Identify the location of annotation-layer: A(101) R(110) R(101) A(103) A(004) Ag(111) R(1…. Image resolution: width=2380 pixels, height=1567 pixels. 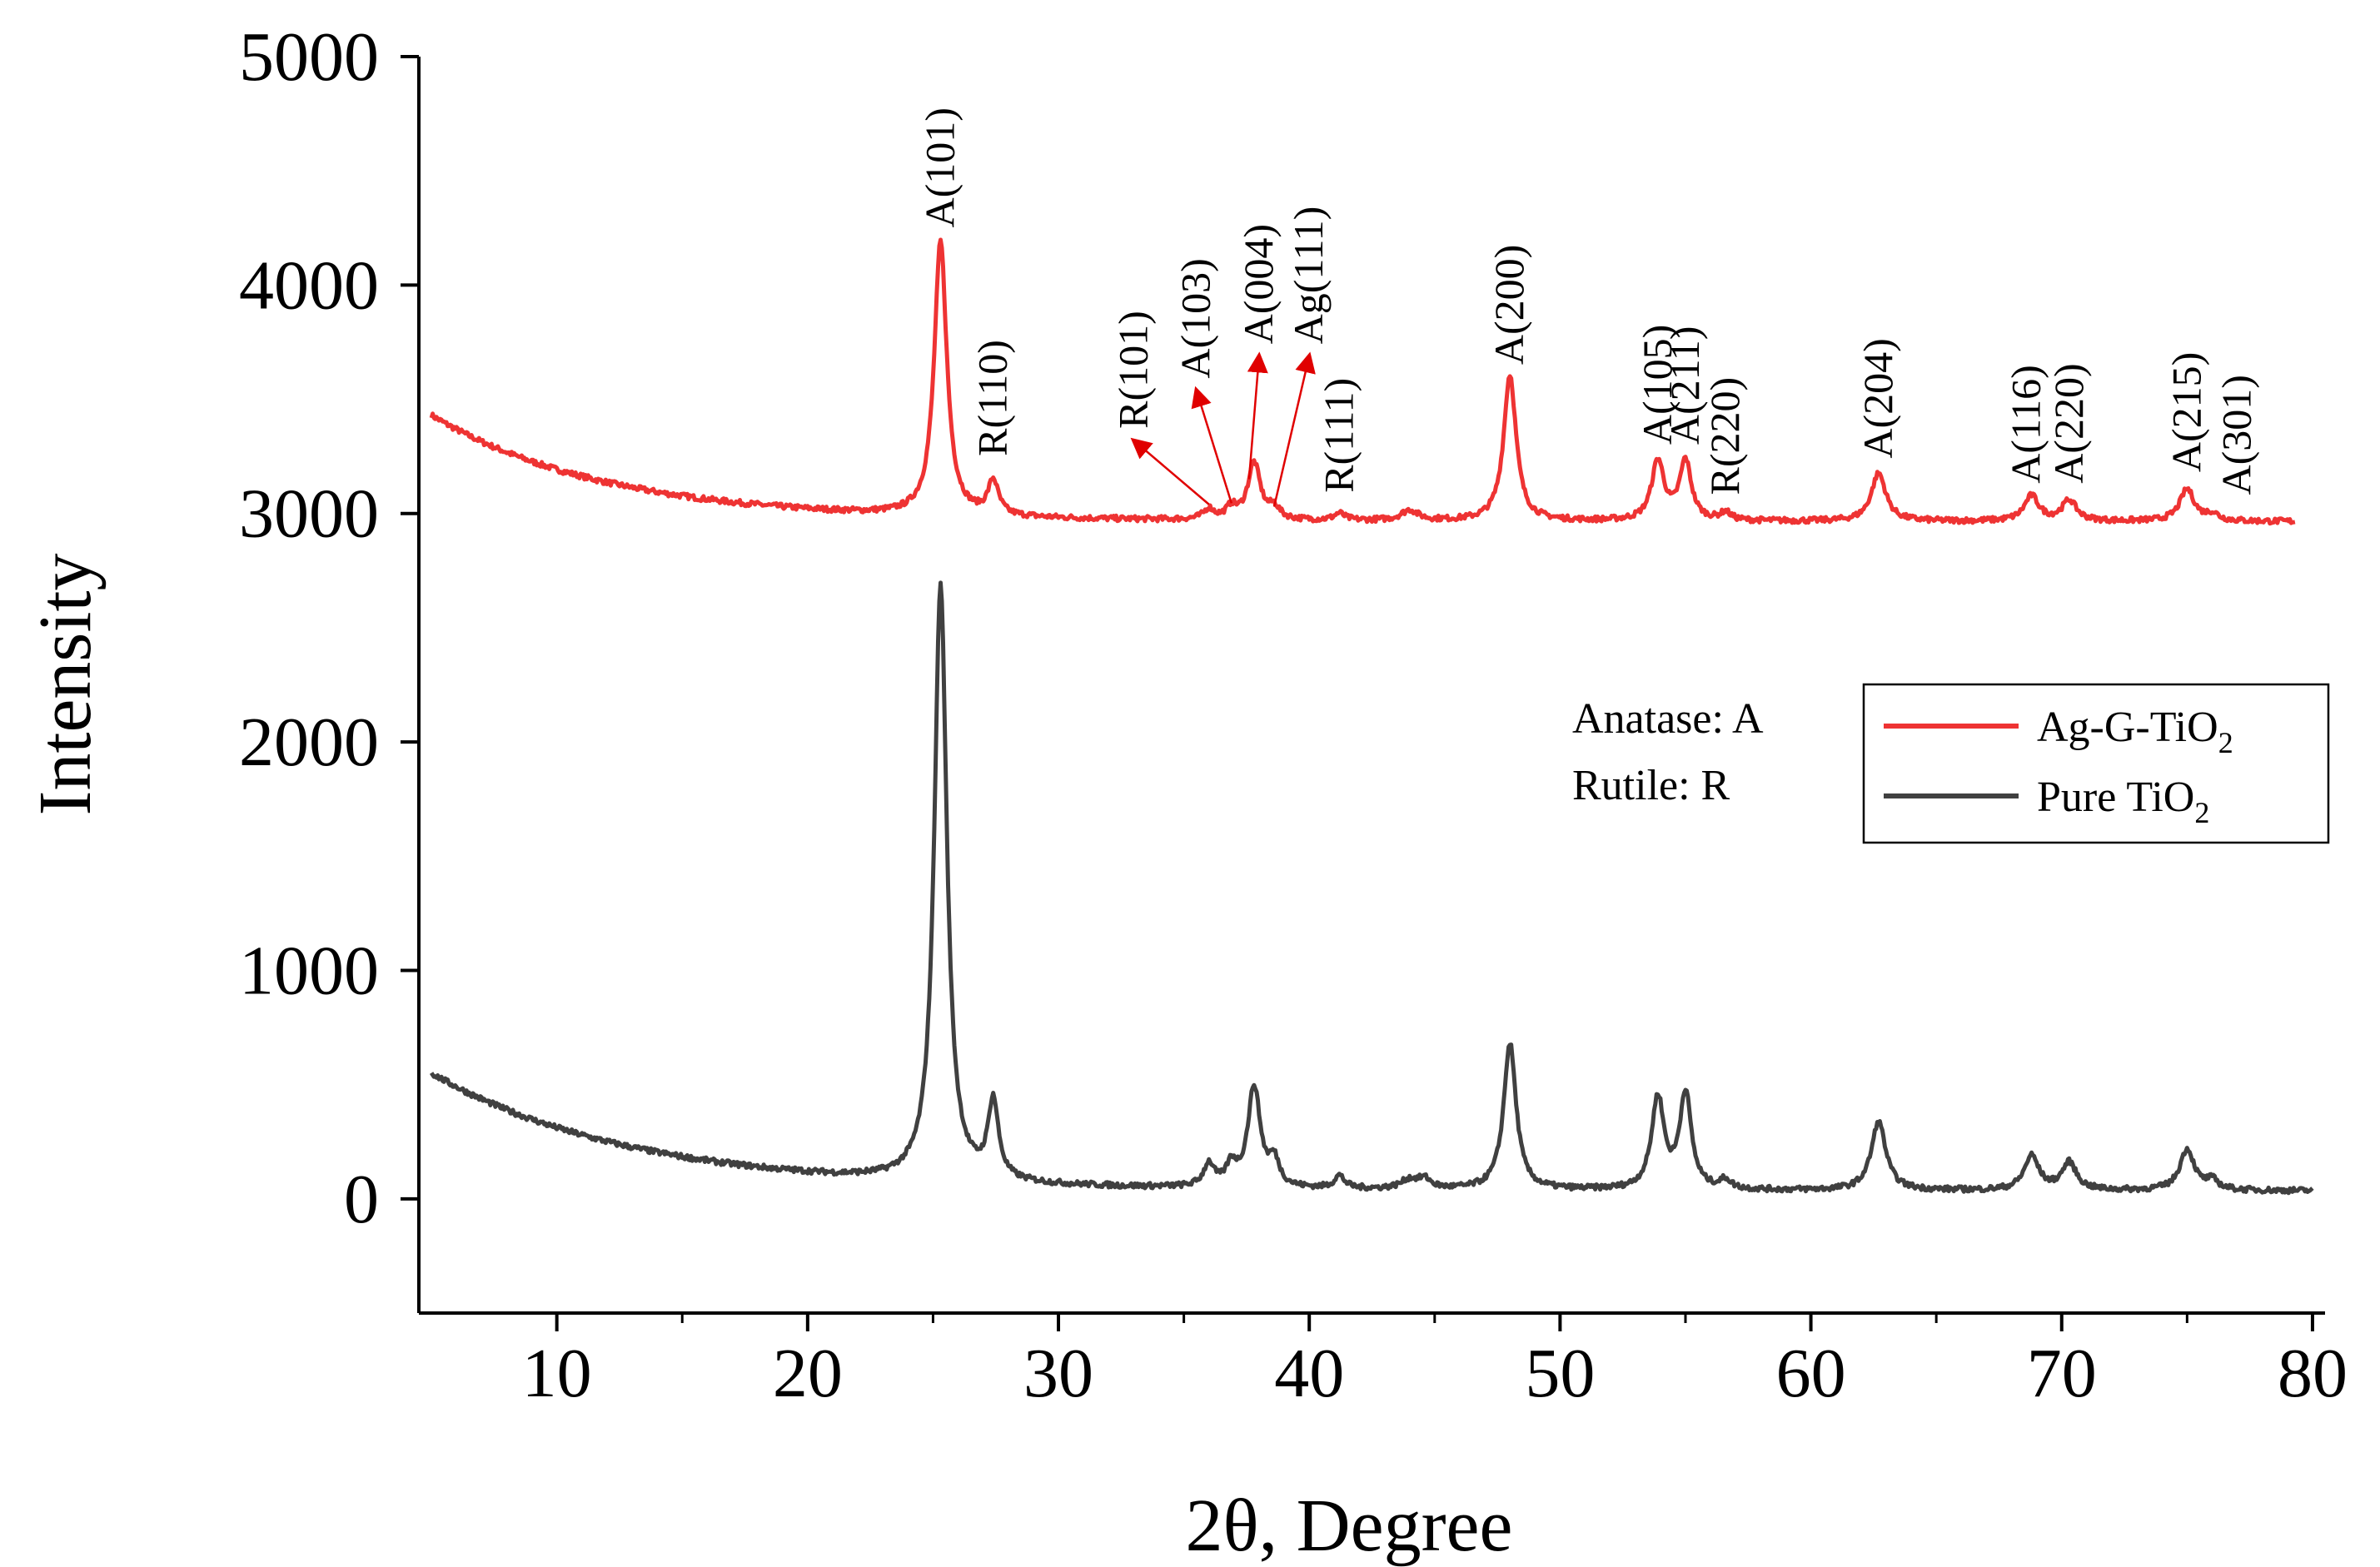
(1588, 307).